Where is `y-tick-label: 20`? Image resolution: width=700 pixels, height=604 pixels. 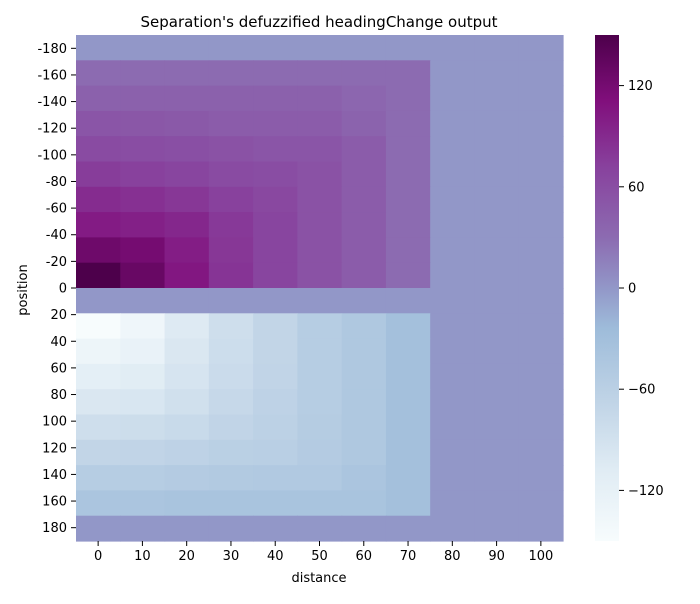
y-tick-label: 20 is located at coordinates (58, 315).